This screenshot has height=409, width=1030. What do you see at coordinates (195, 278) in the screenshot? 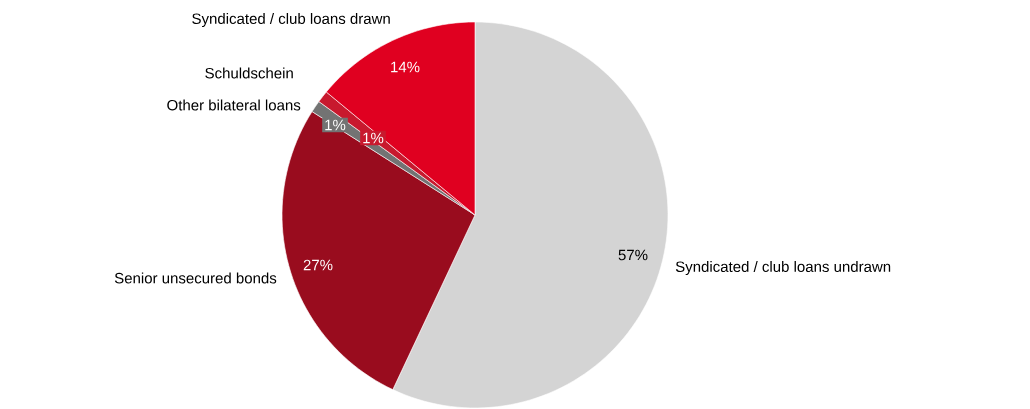
I see `slice-label: Senior unsecured bonds` at bounding box center [195, 278].